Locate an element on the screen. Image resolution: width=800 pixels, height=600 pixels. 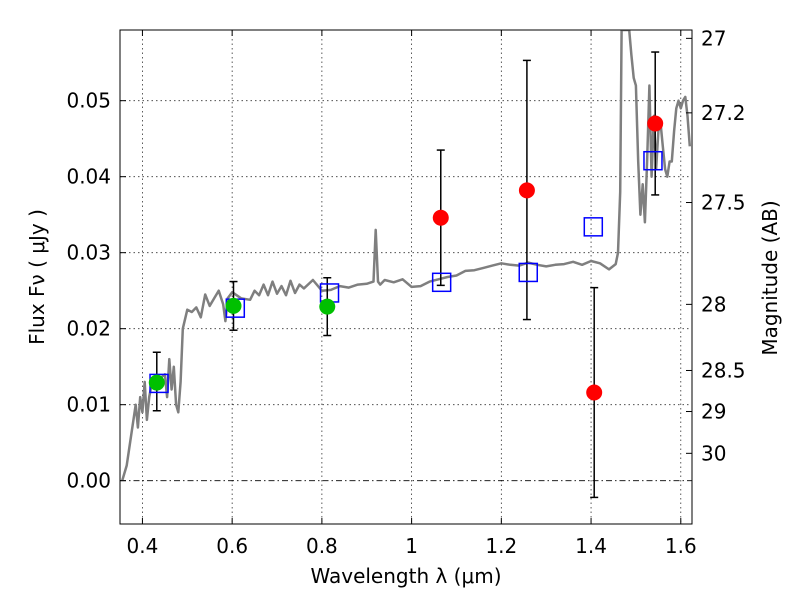
x-tick-label: 0.6 is located at coordinates (232, 546).